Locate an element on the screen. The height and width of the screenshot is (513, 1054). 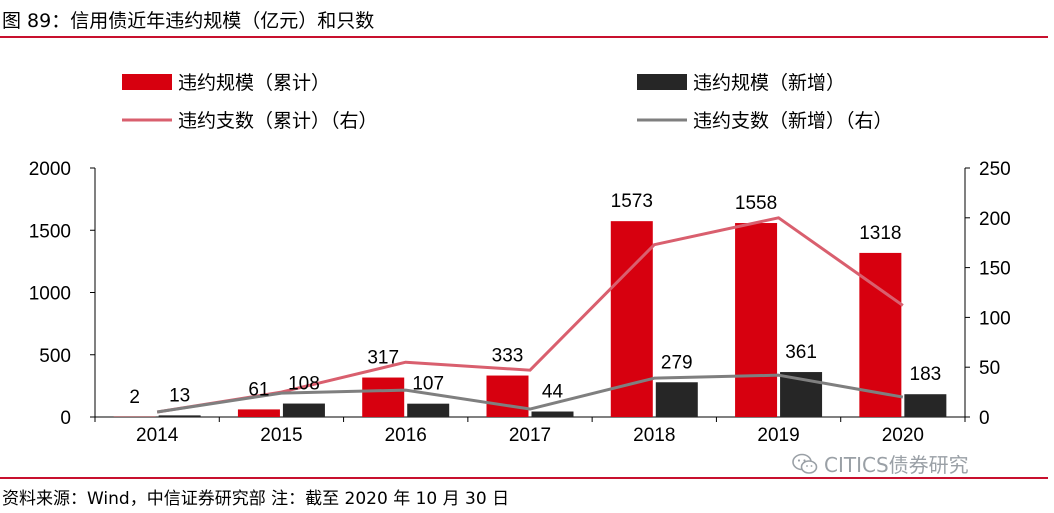
x-tick-label: 2018 is located at coordinates (654, 435).